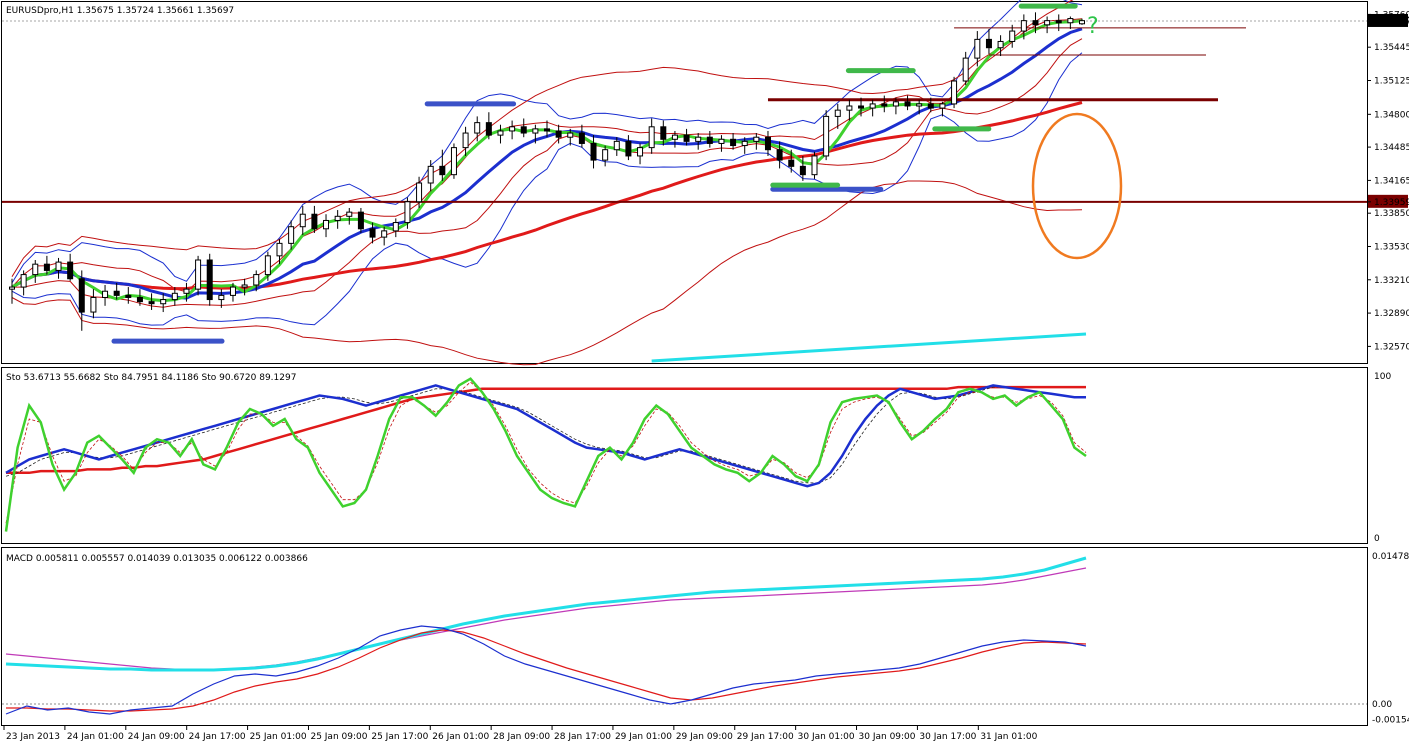 The width and height of the screenshot is (1409, 745). What do you see at coordinates (546, 430) in the screenshot?
I see `stoch-slow-red-line` at bounding box center [546, 430].